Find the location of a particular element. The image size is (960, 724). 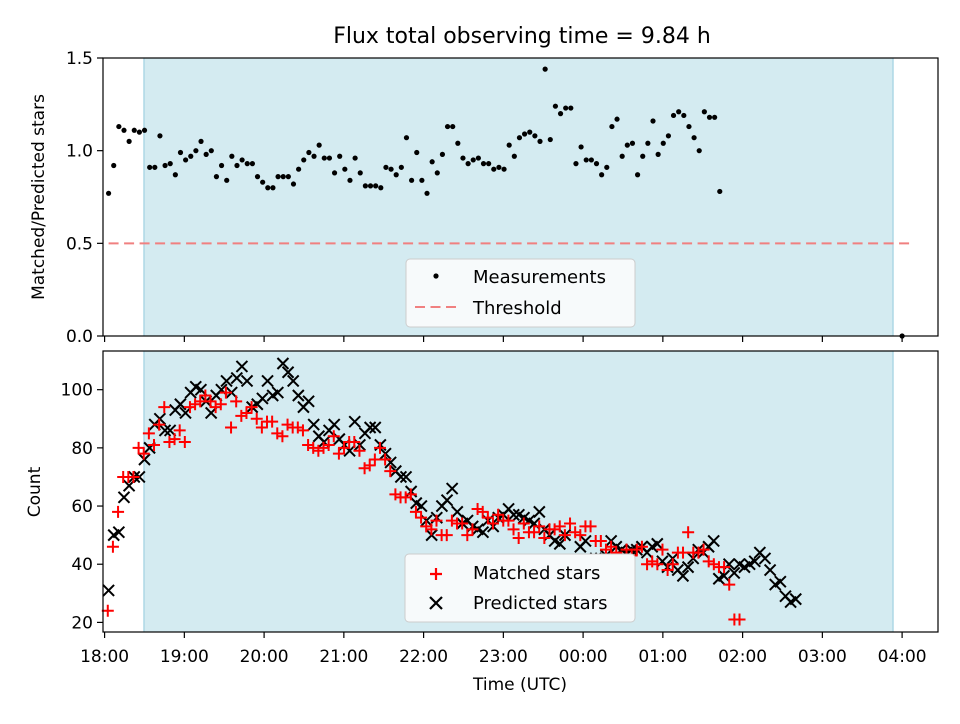

top-legend-box is located at coordinates (520, 293).